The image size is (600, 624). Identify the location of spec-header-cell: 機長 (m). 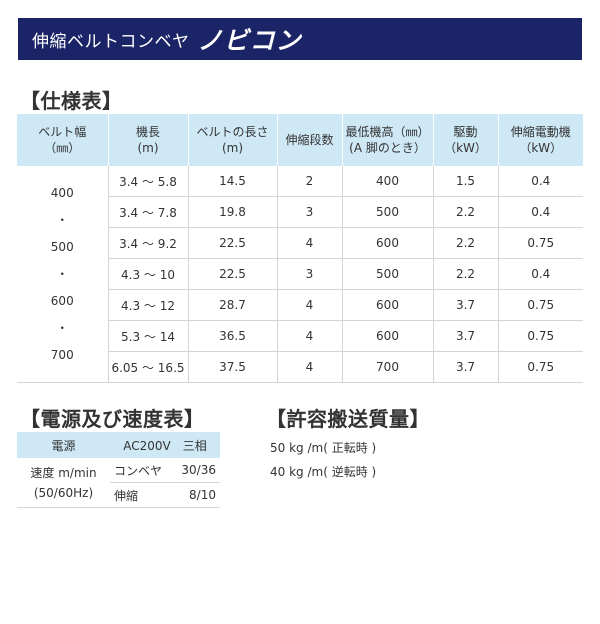
(147, 140).